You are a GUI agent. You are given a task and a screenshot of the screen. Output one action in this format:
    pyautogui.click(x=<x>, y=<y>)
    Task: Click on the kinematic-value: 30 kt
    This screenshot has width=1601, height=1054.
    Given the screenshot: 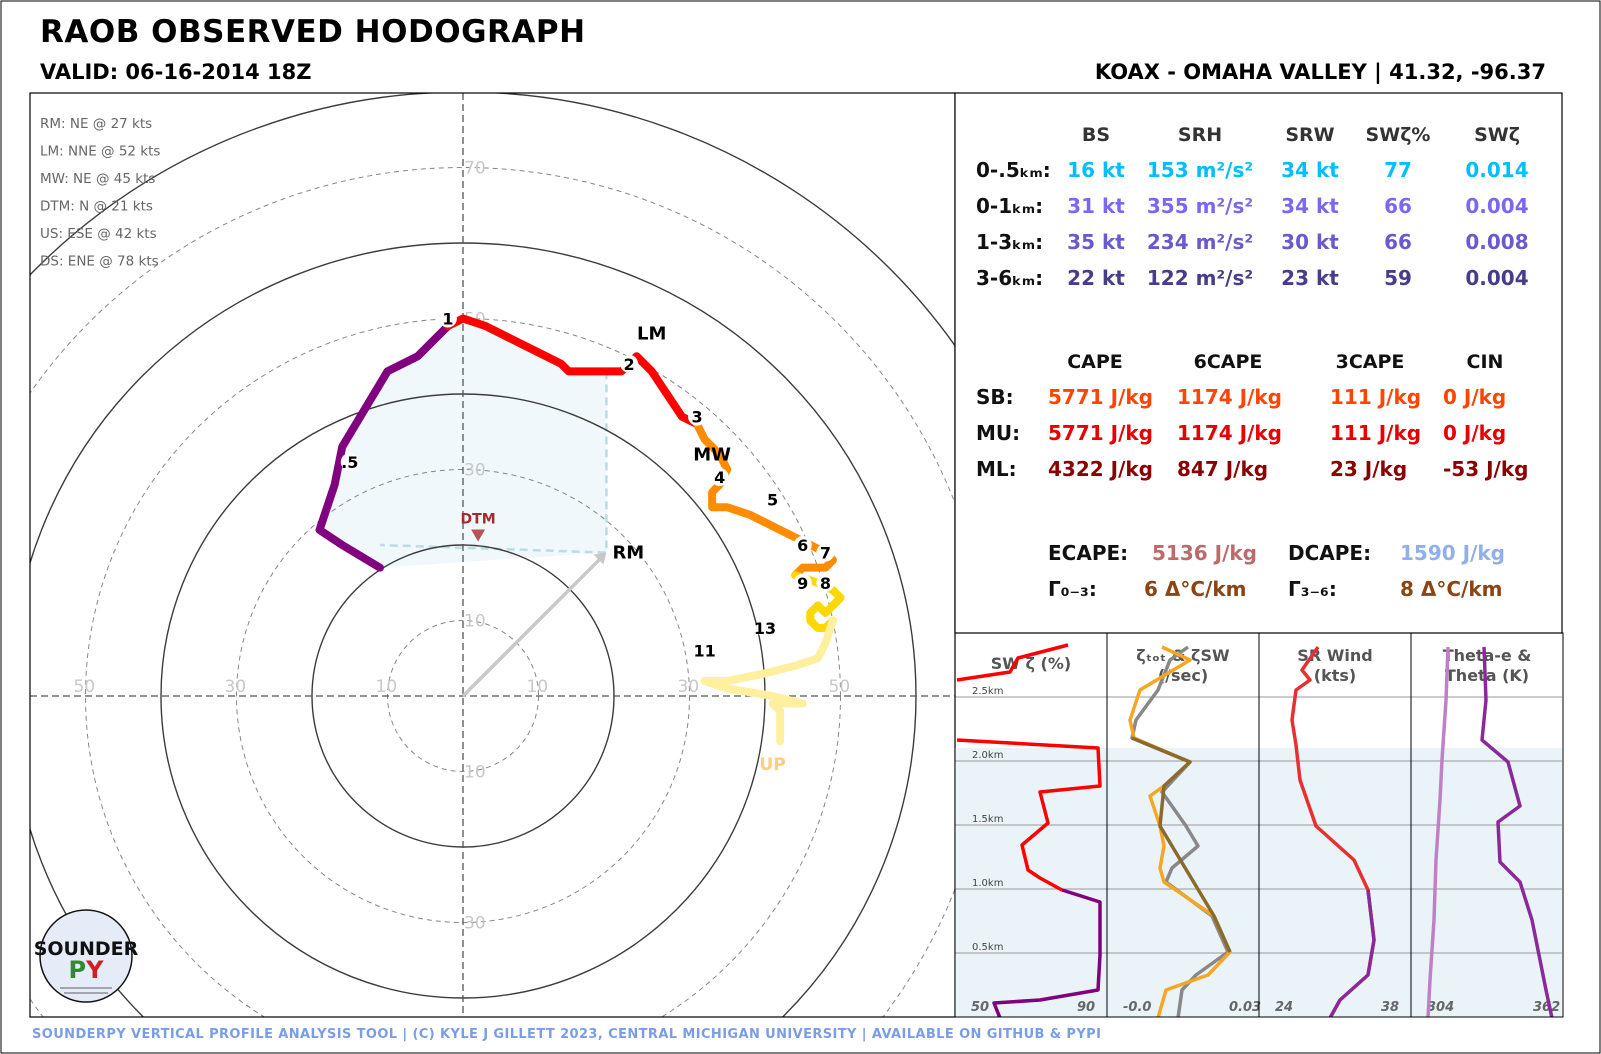 What is the action you would take?
    pyautogui.click(x=1310, y=242)
    